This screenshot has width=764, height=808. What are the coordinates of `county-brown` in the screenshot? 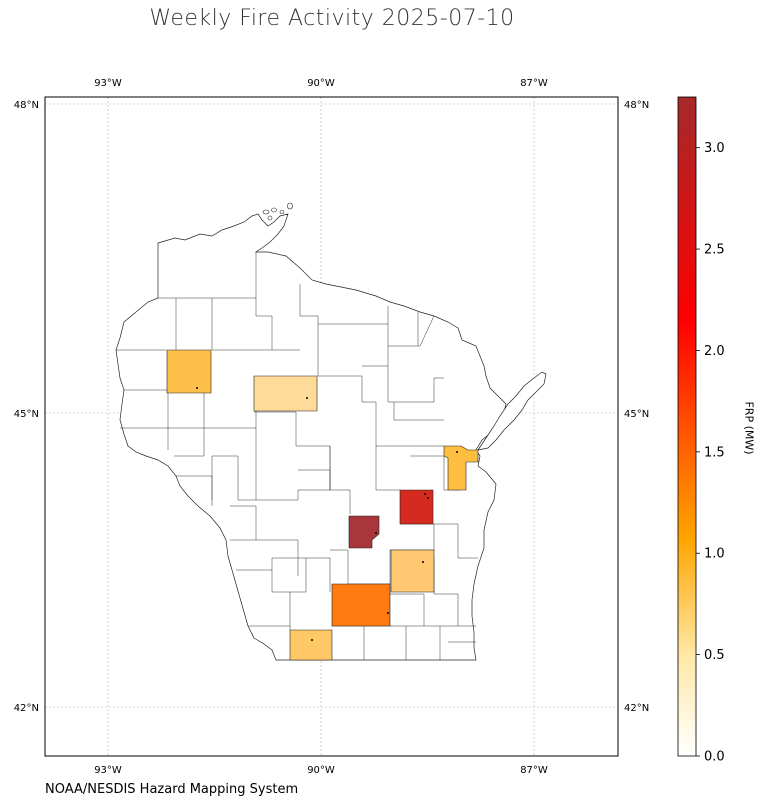 It's located at (461, 468).